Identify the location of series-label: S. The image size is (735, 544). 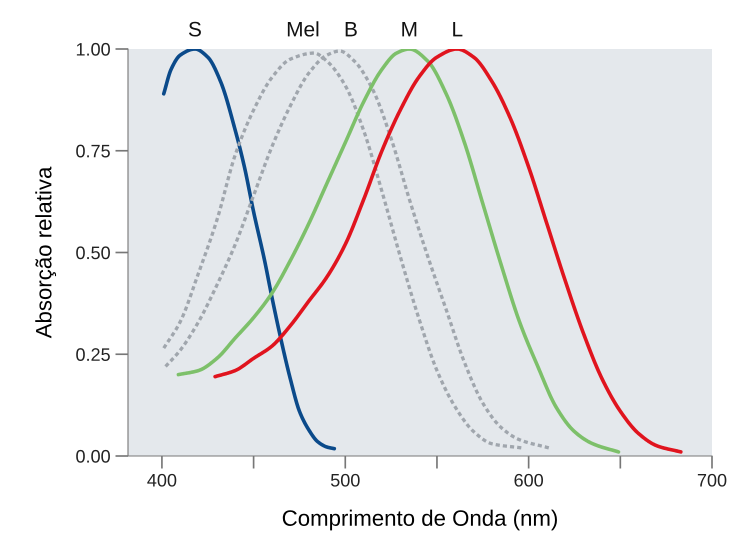
(194, 29).